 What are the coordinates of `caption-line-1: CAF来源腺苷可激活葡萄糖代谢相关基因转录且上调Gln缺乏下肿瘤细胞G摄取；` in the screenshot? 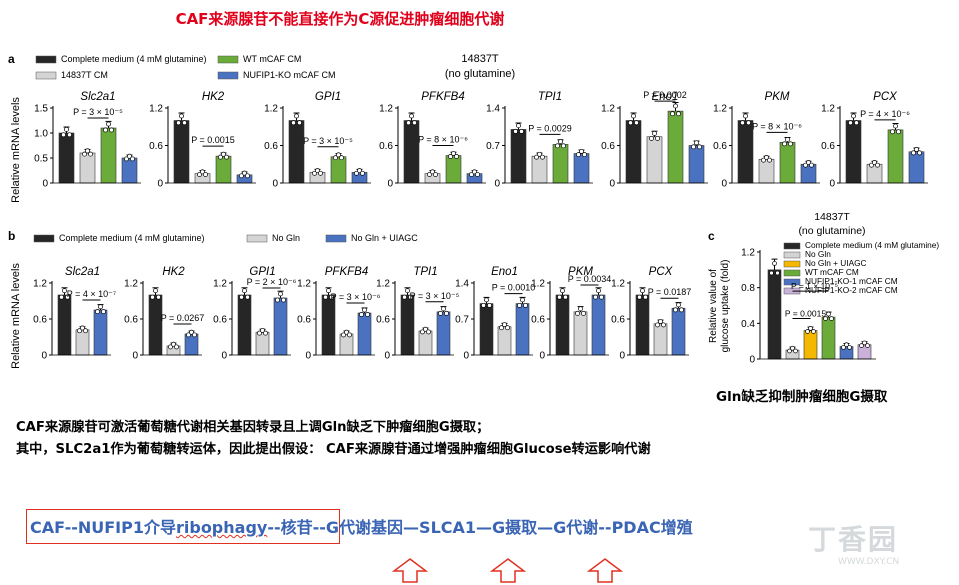 It's located at (253, 427).